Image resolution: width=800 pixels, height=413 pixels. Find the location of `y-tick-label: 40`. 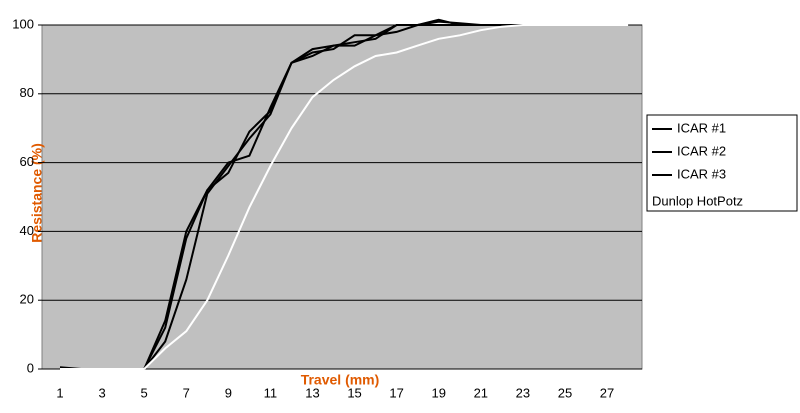

y-tick-label: 40 is located at coordinates (27, 230).